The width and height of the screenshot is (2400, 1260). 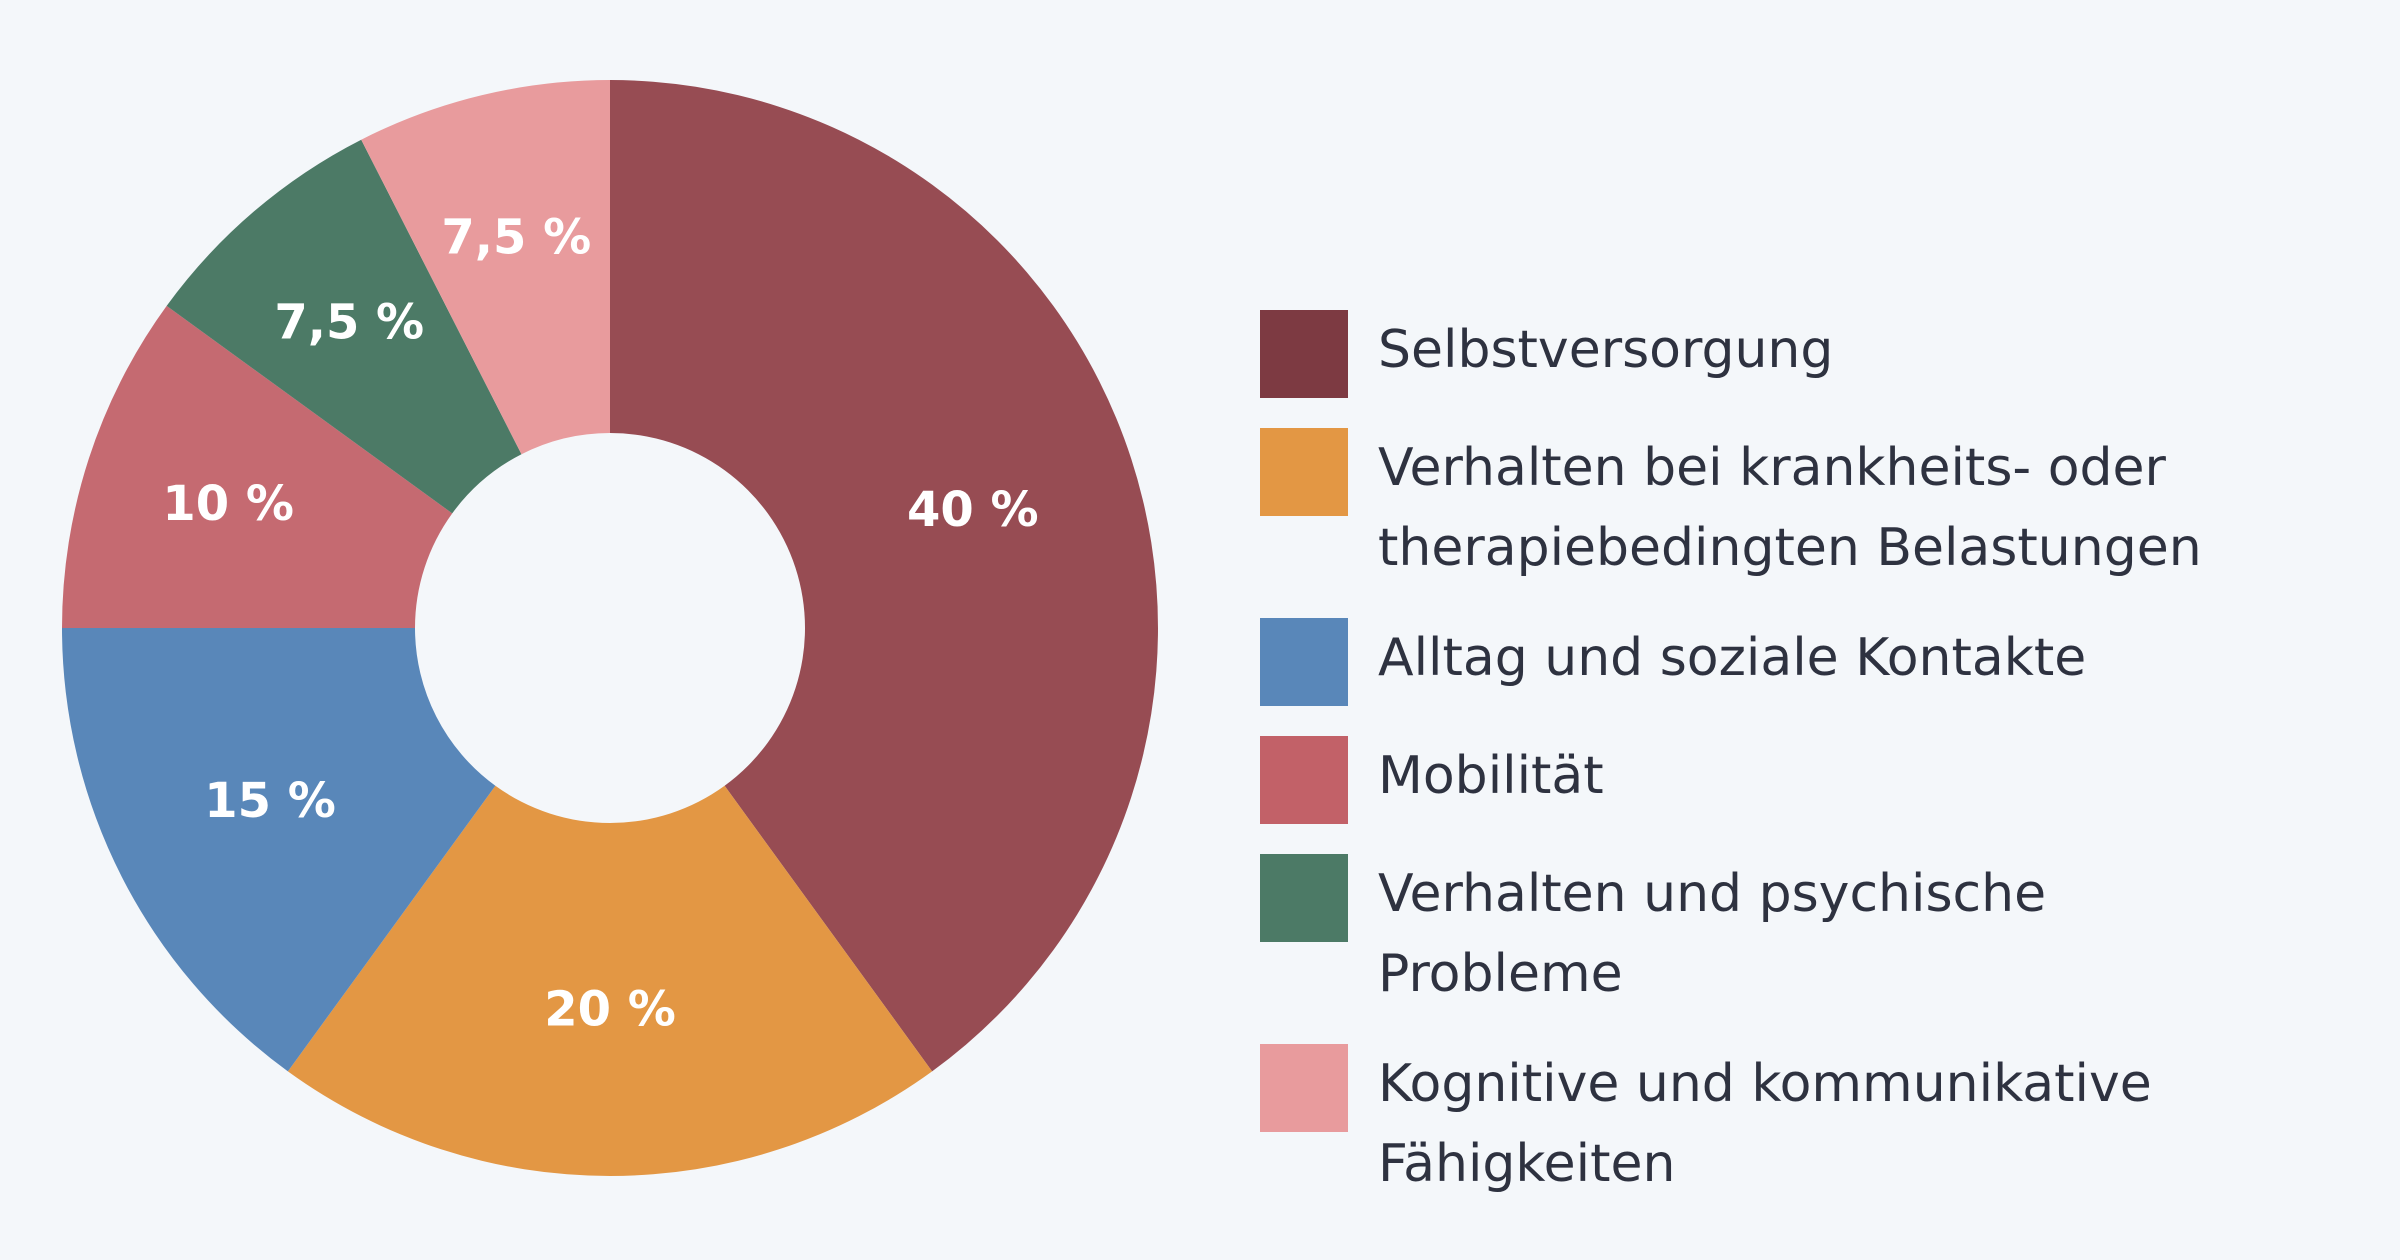 I want to click on legend-item-kognitive-faehigkeiten: Kognitive und kommunikative Fähigkeiten, so click(x=1820, y=1124).